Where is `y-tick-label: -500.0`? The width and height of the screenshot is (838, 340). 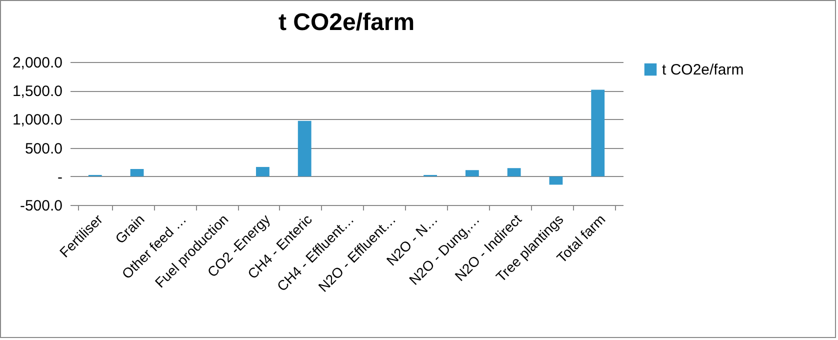
y-tick-label: -500.0 is located at coordinates (41, 206).